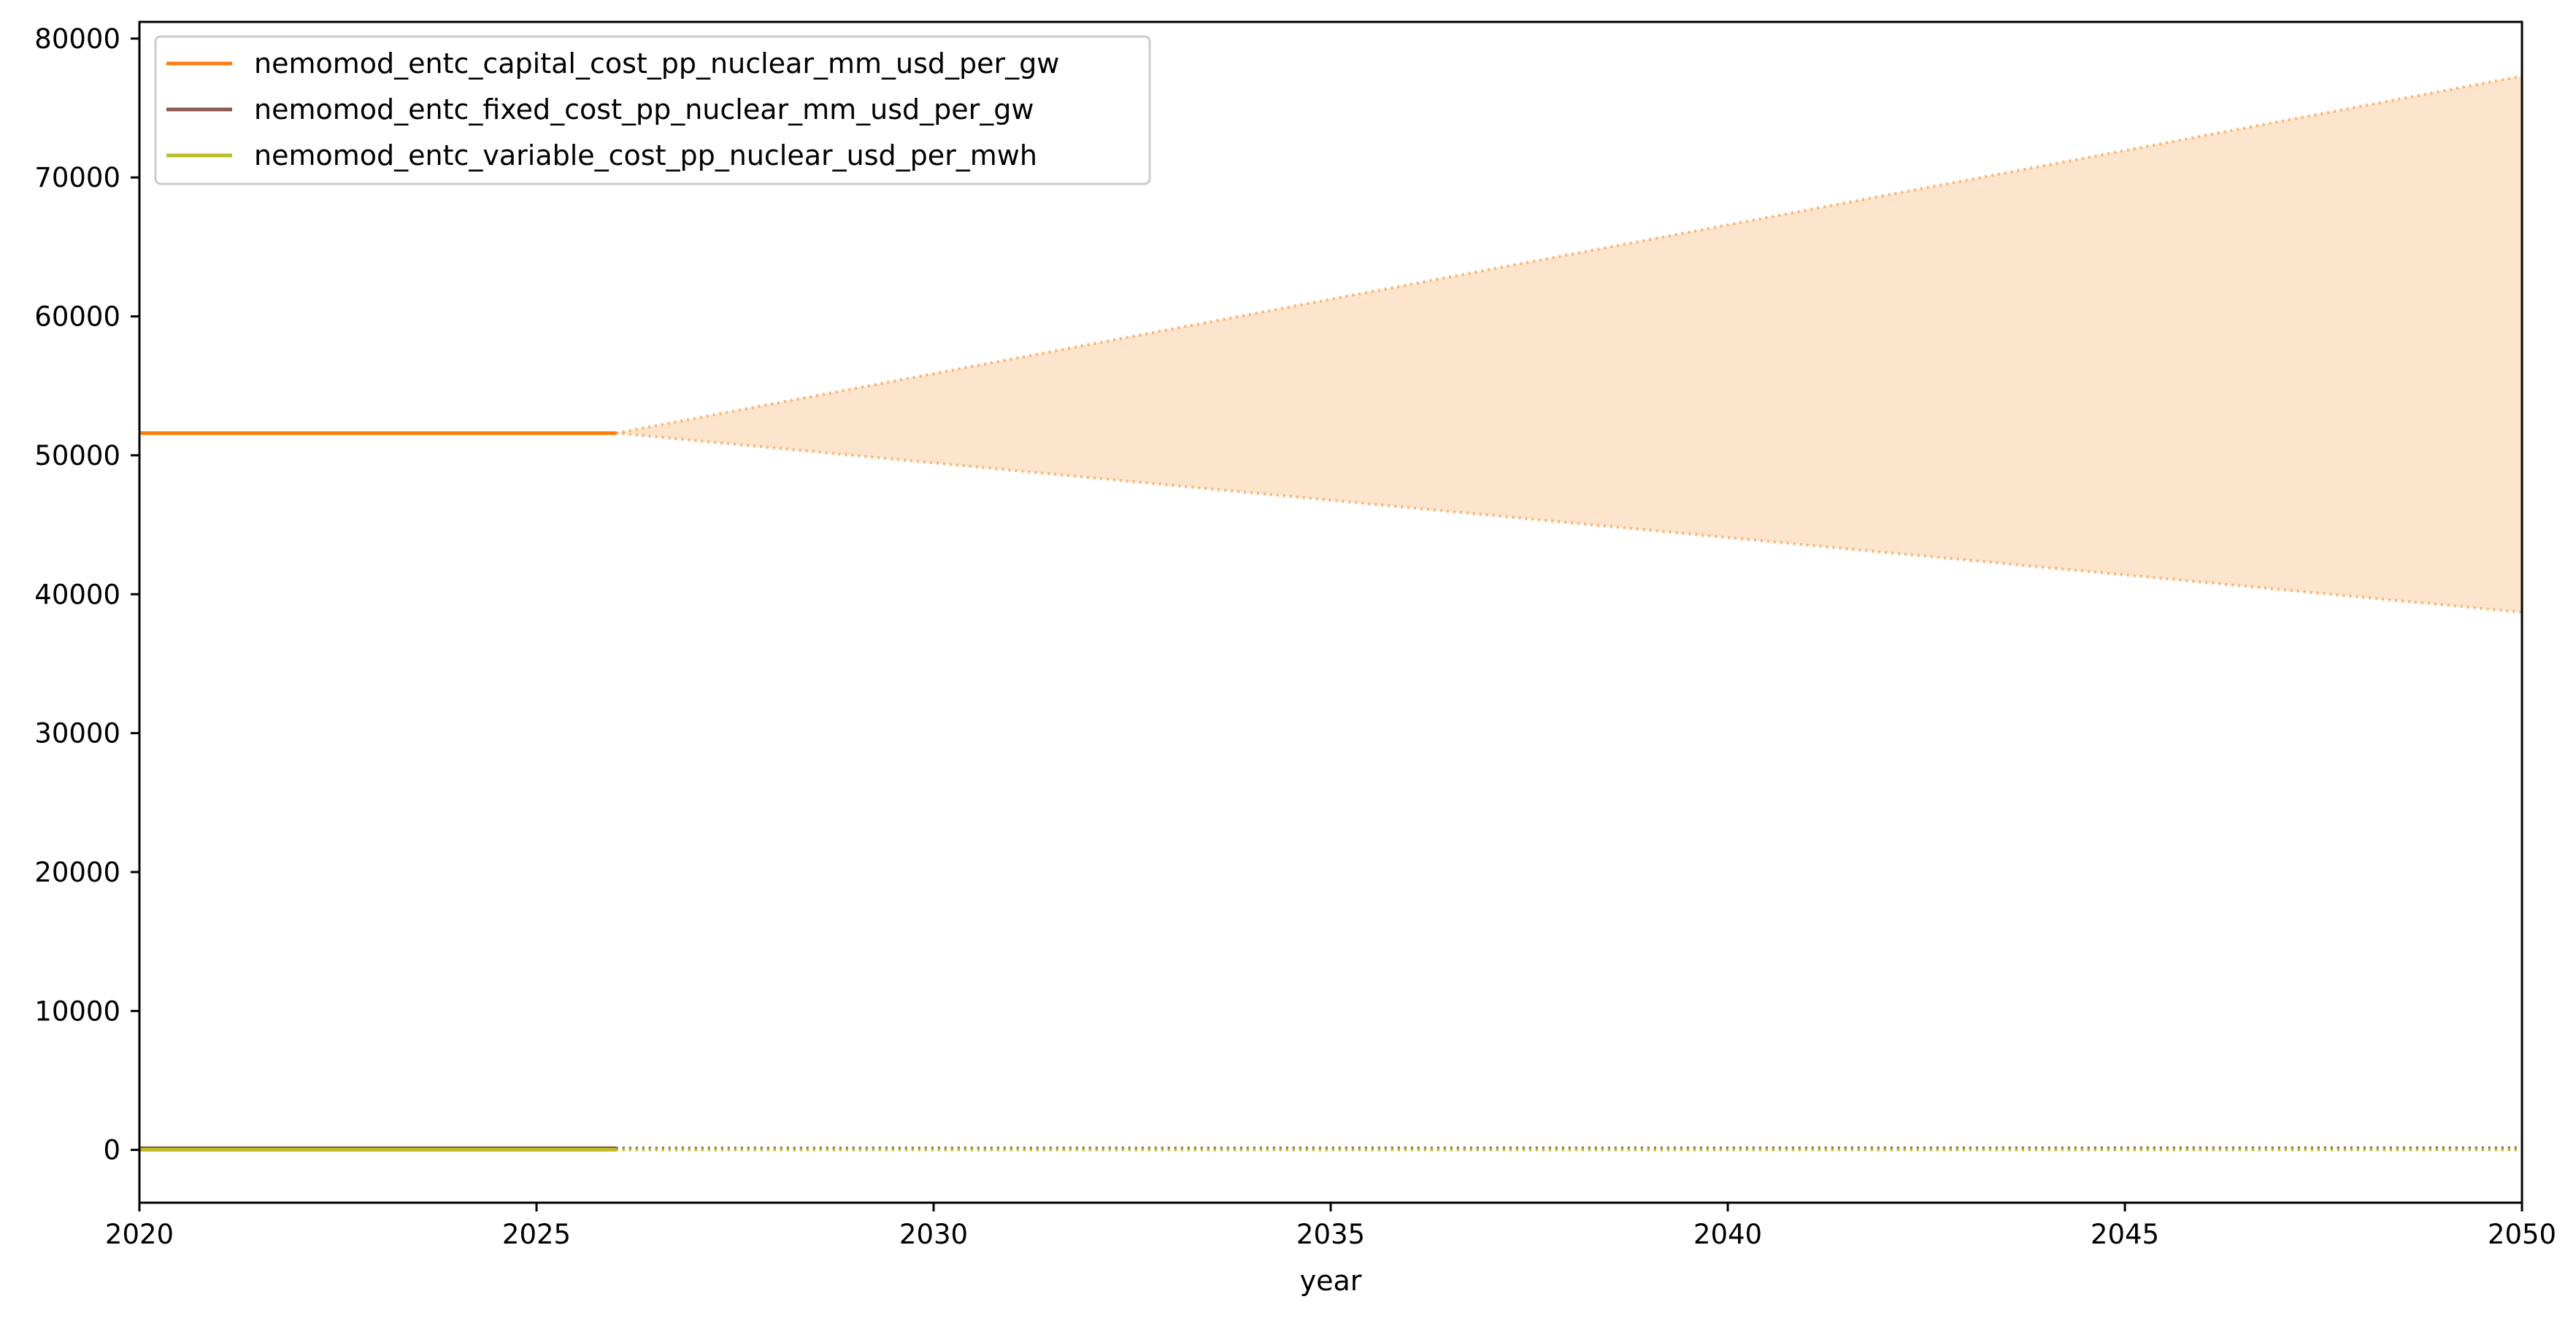  What do you see at coordinates (77, 317) in the screenshot?
I see `y-tick-label: 60000` at bounding box center [77, 317].